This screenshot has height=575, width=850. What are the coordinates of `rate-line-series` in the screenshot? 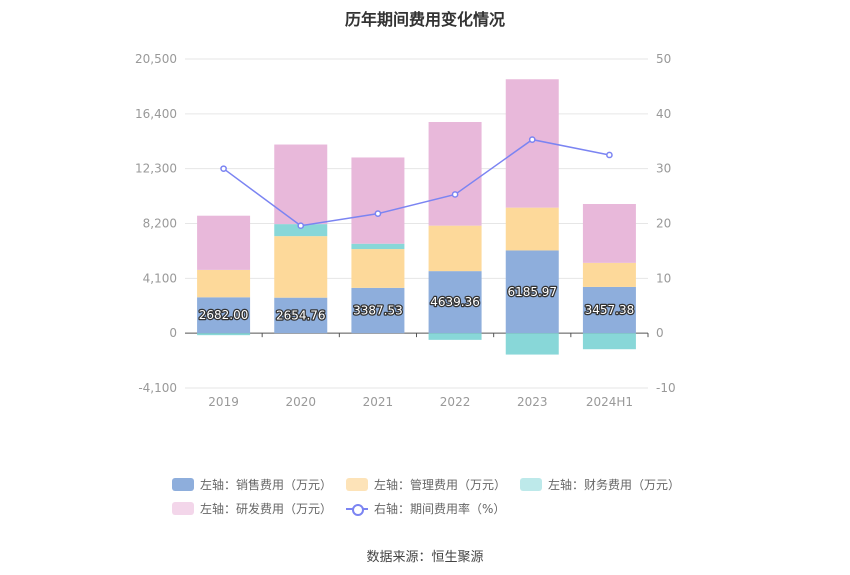 It's located at (416, 183).